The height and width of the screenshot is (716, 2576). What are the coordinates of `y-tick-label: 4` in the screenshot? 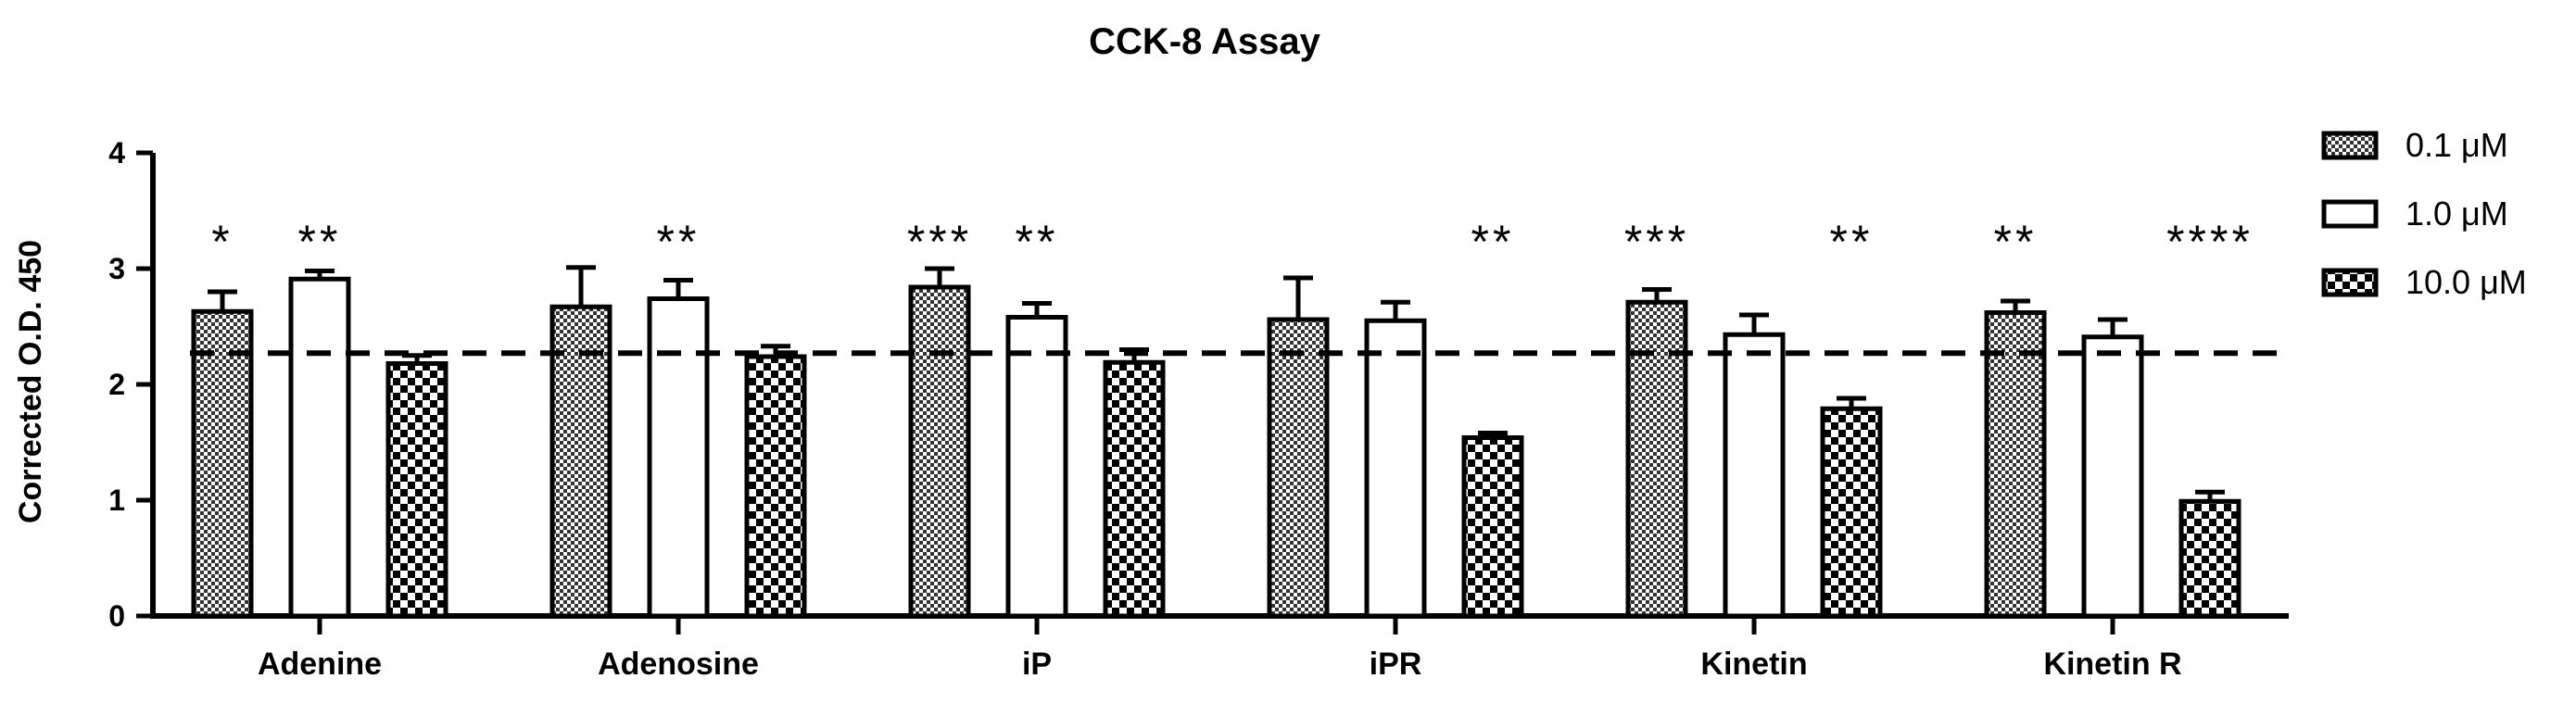 It's located at (116, 153).